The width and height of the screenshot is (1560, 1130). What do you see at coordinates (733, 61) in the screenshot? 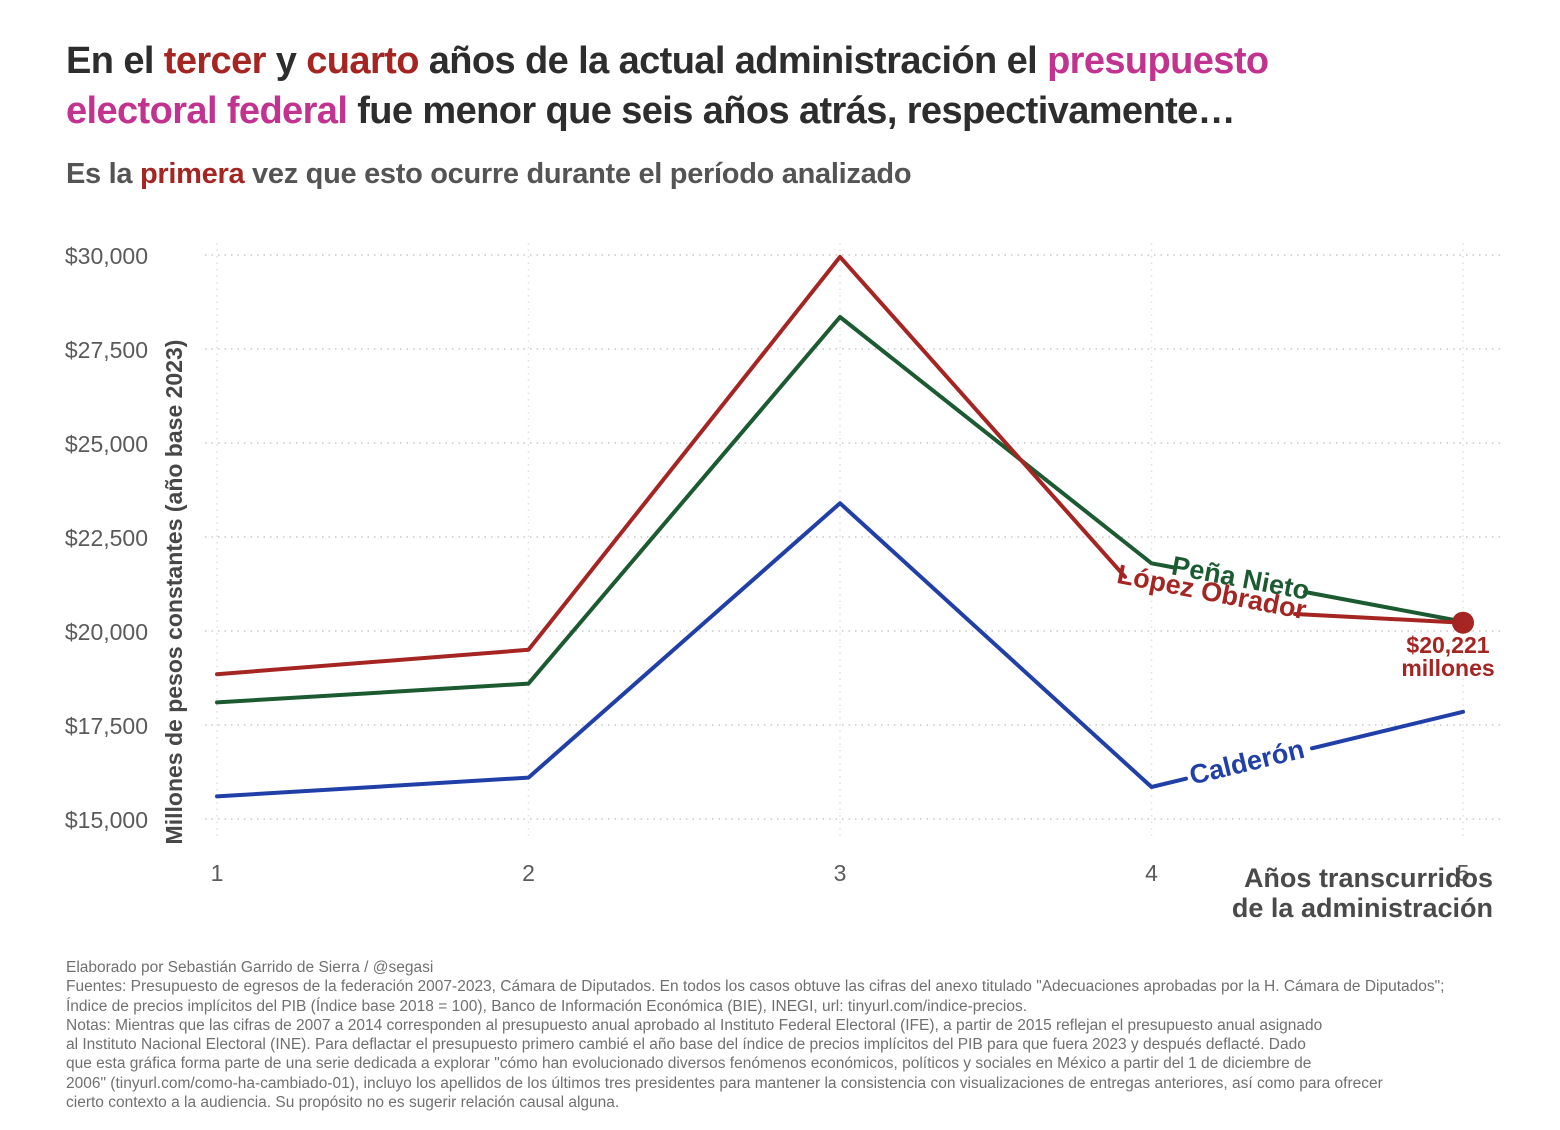
I see `title-text: años de la actual administración el` at bounding box center [733, 61].